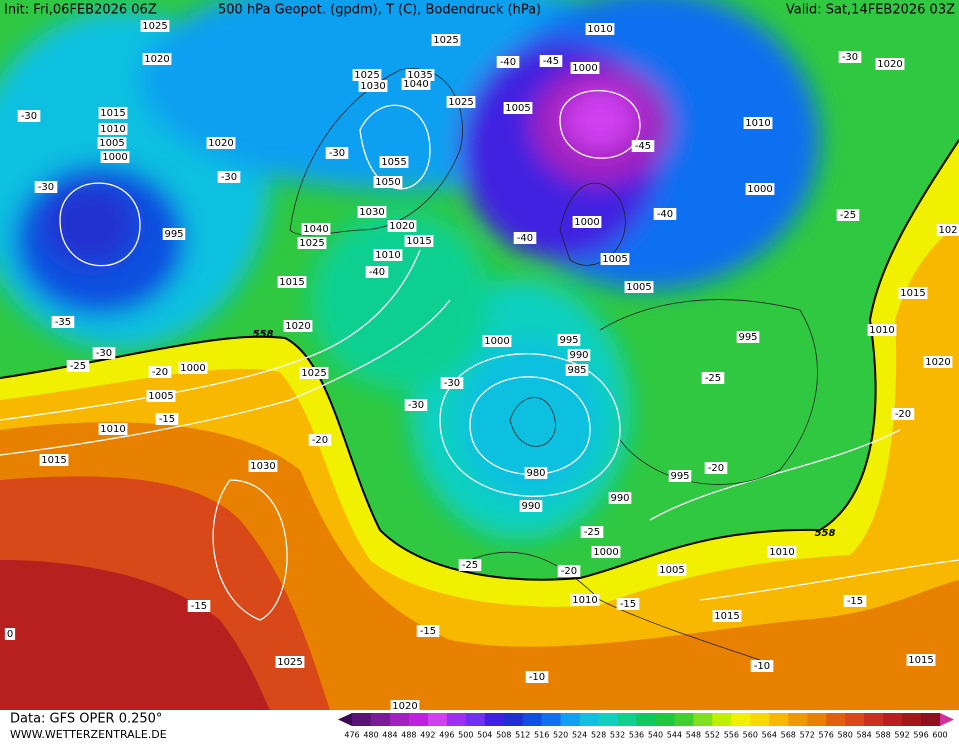  I want to click on pressure-label: 1030, so click(372, 86).